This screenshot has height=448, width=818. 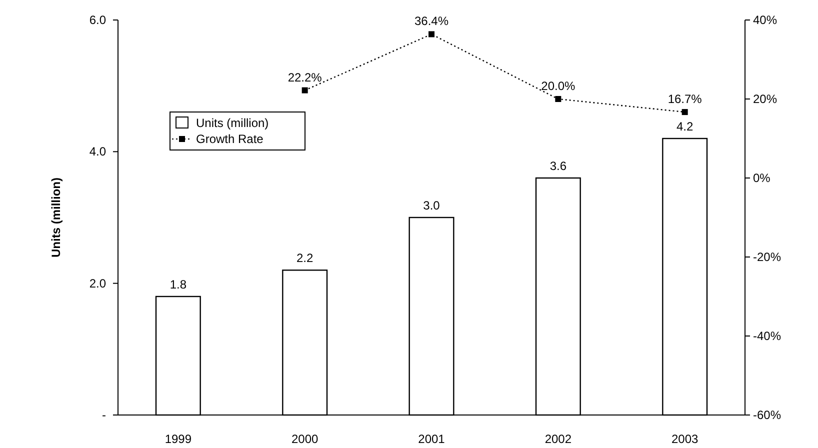 I want to click on data-label: 2.2, so click(x=305, y=258).